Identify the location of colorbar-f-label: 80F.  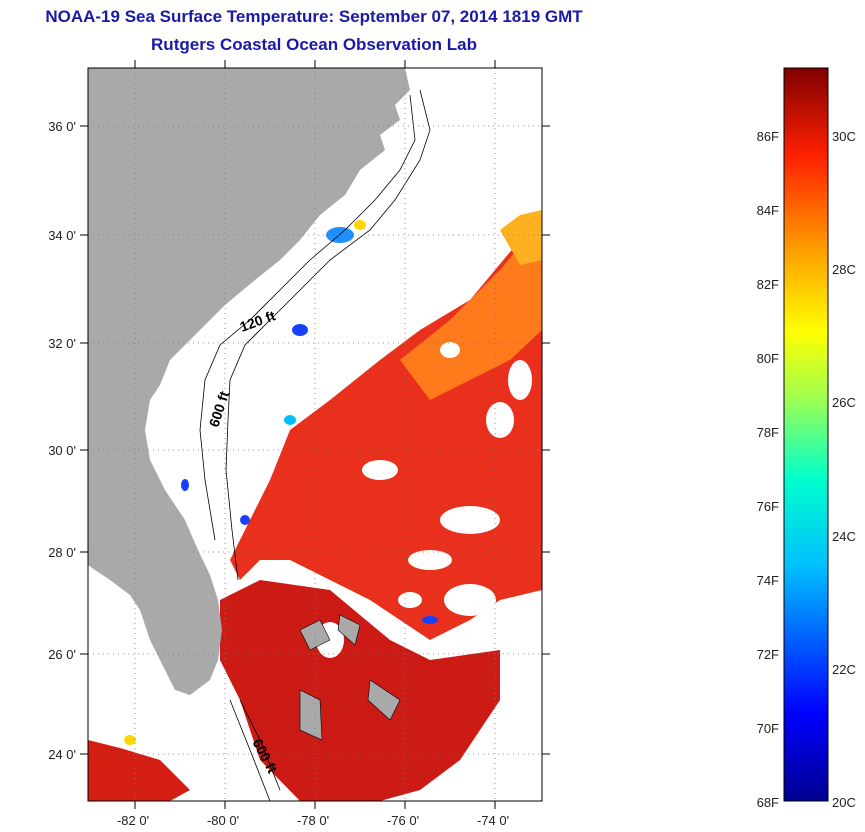
(768, 358).